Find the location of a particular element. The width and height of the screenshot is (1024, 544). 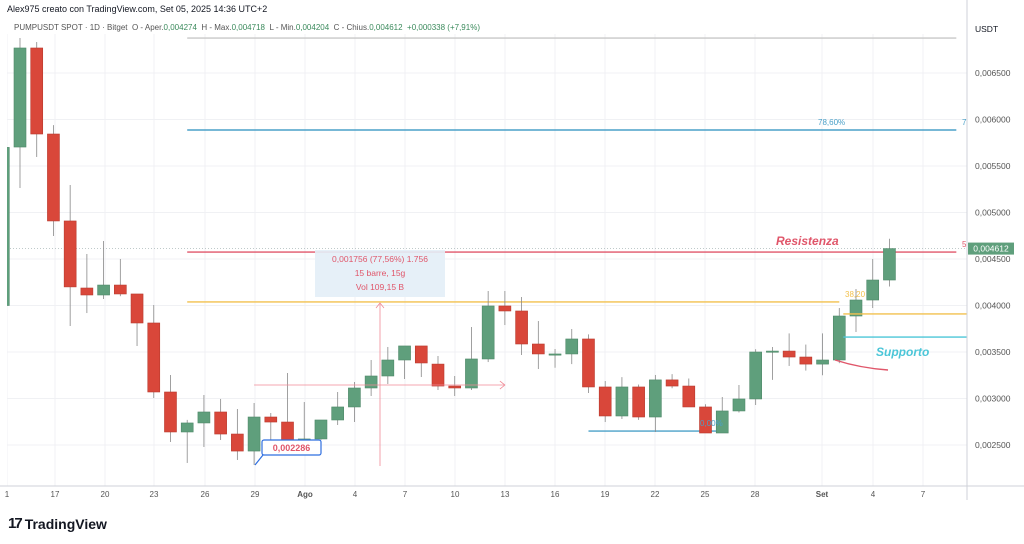

price-tick: 0,002500 is located at coordinates (993, 445).